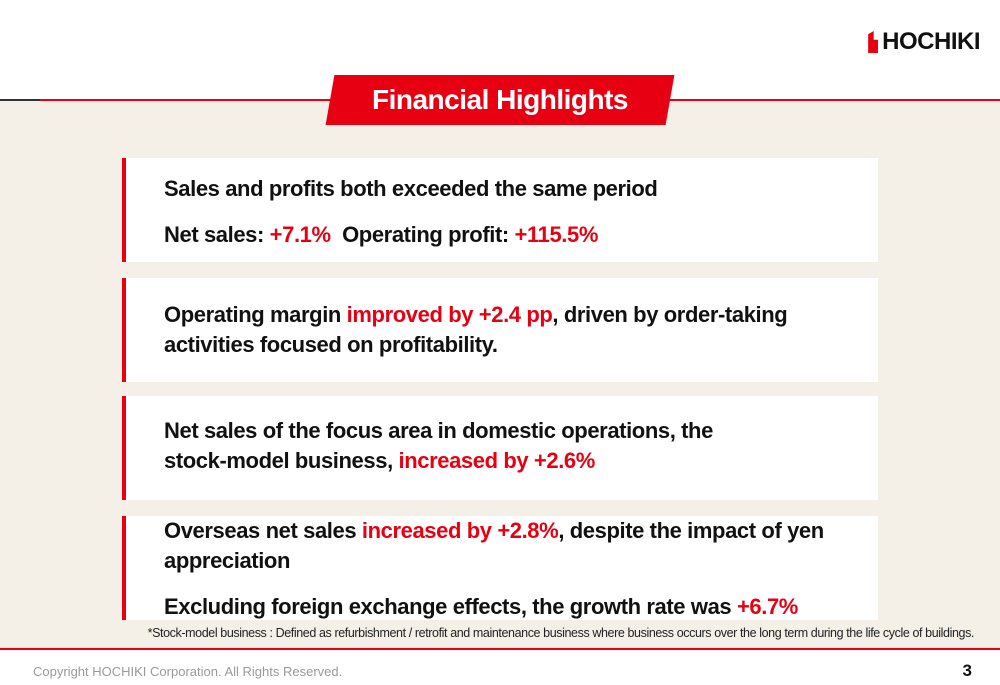 The height and width of the screenshot is (685, 1000). Describe the element at coordinates (449, 314) in the screenshot. I see `card-highlight: improved by +2.4 pp` at that location.